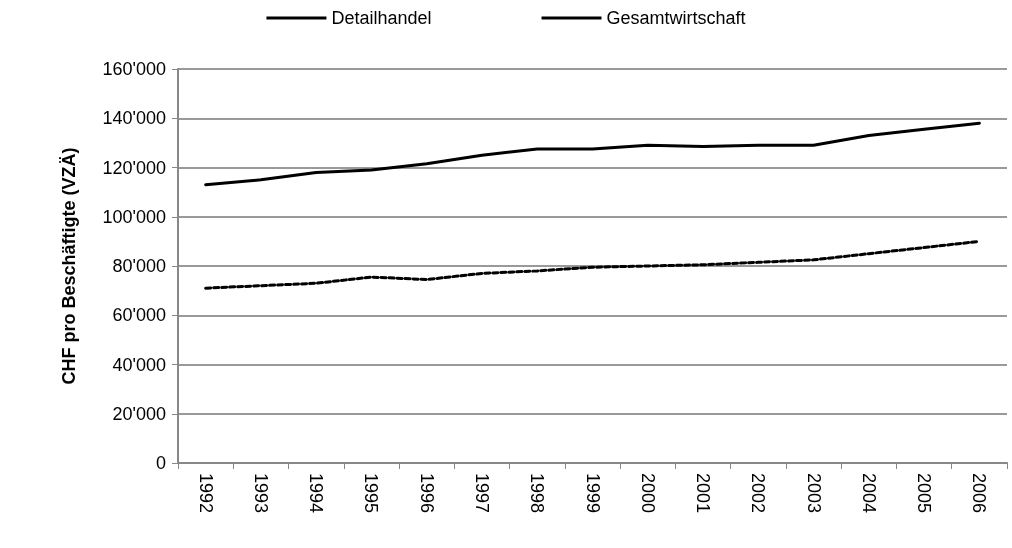 Image resolution: width=1012 pixels, height=548 pixels. I want to click on x-tick-label: 2002, so click(758, 493).